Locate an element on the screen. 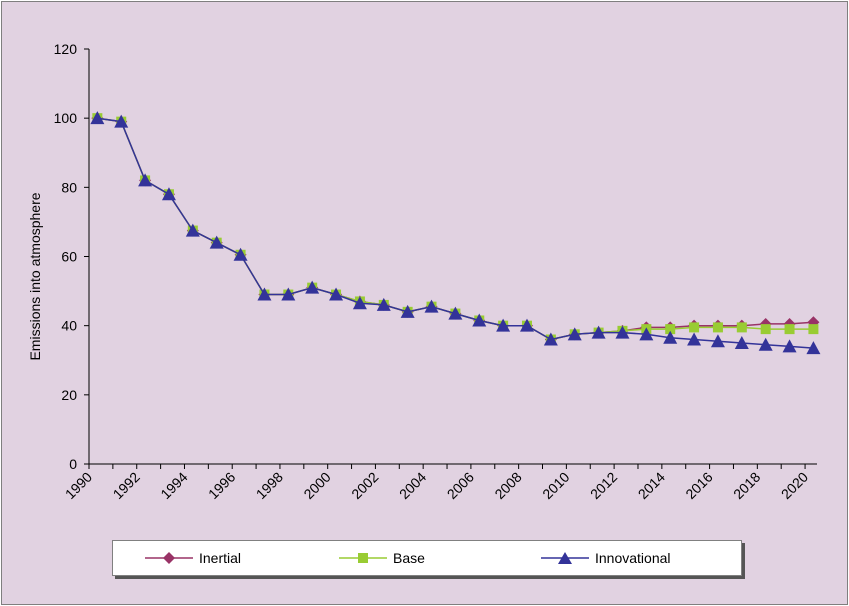 Image resolution: width=849 pixels, height=606 pixels. x-tick-label: 2014 is located at coordinates (651, 485).